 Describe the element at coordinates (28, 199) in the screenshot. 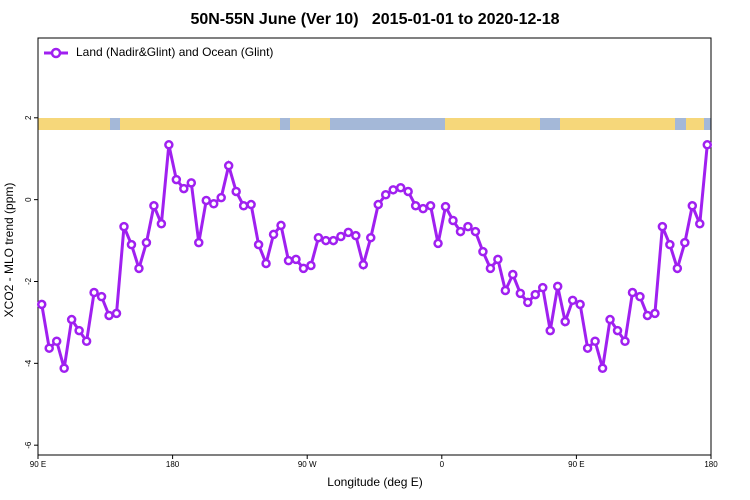

I see `y-tick-label: 0` at that location.